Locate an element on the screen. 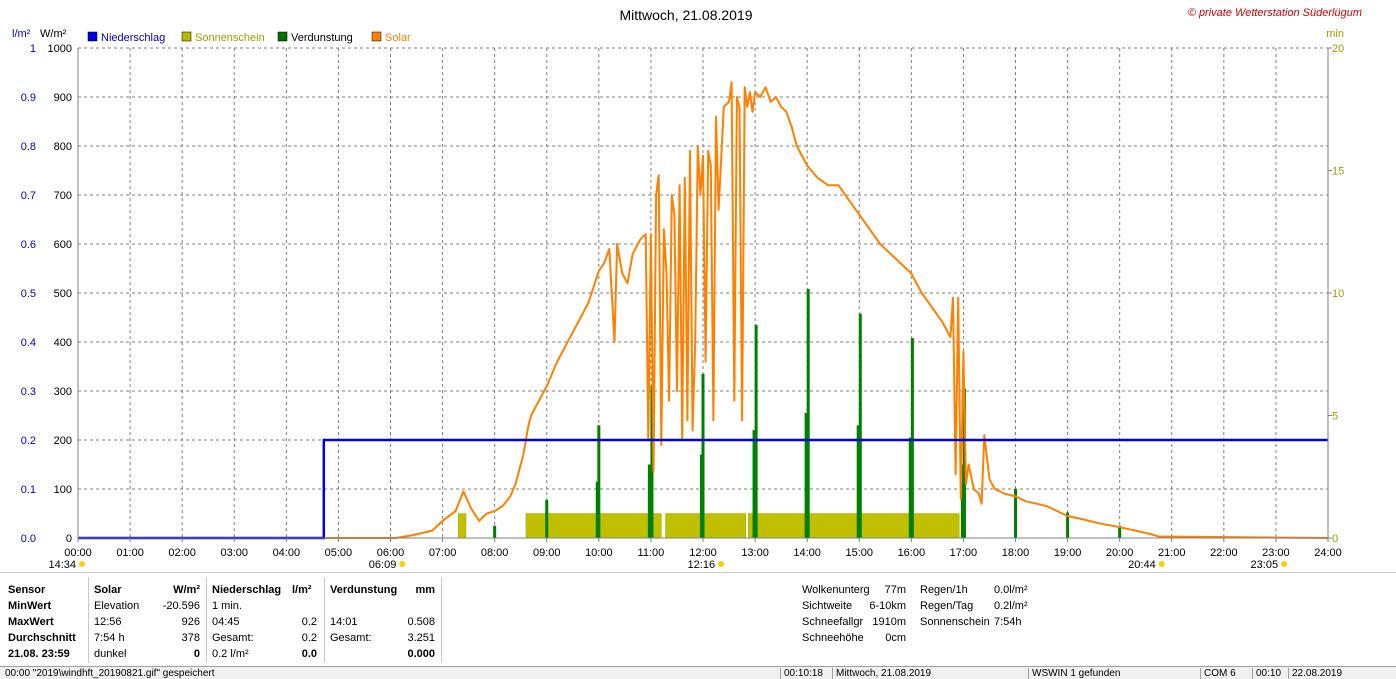 The height and width of the screenshot is (679, 1396). stat-solar-b: 926 is located at coordinates (190, 622).